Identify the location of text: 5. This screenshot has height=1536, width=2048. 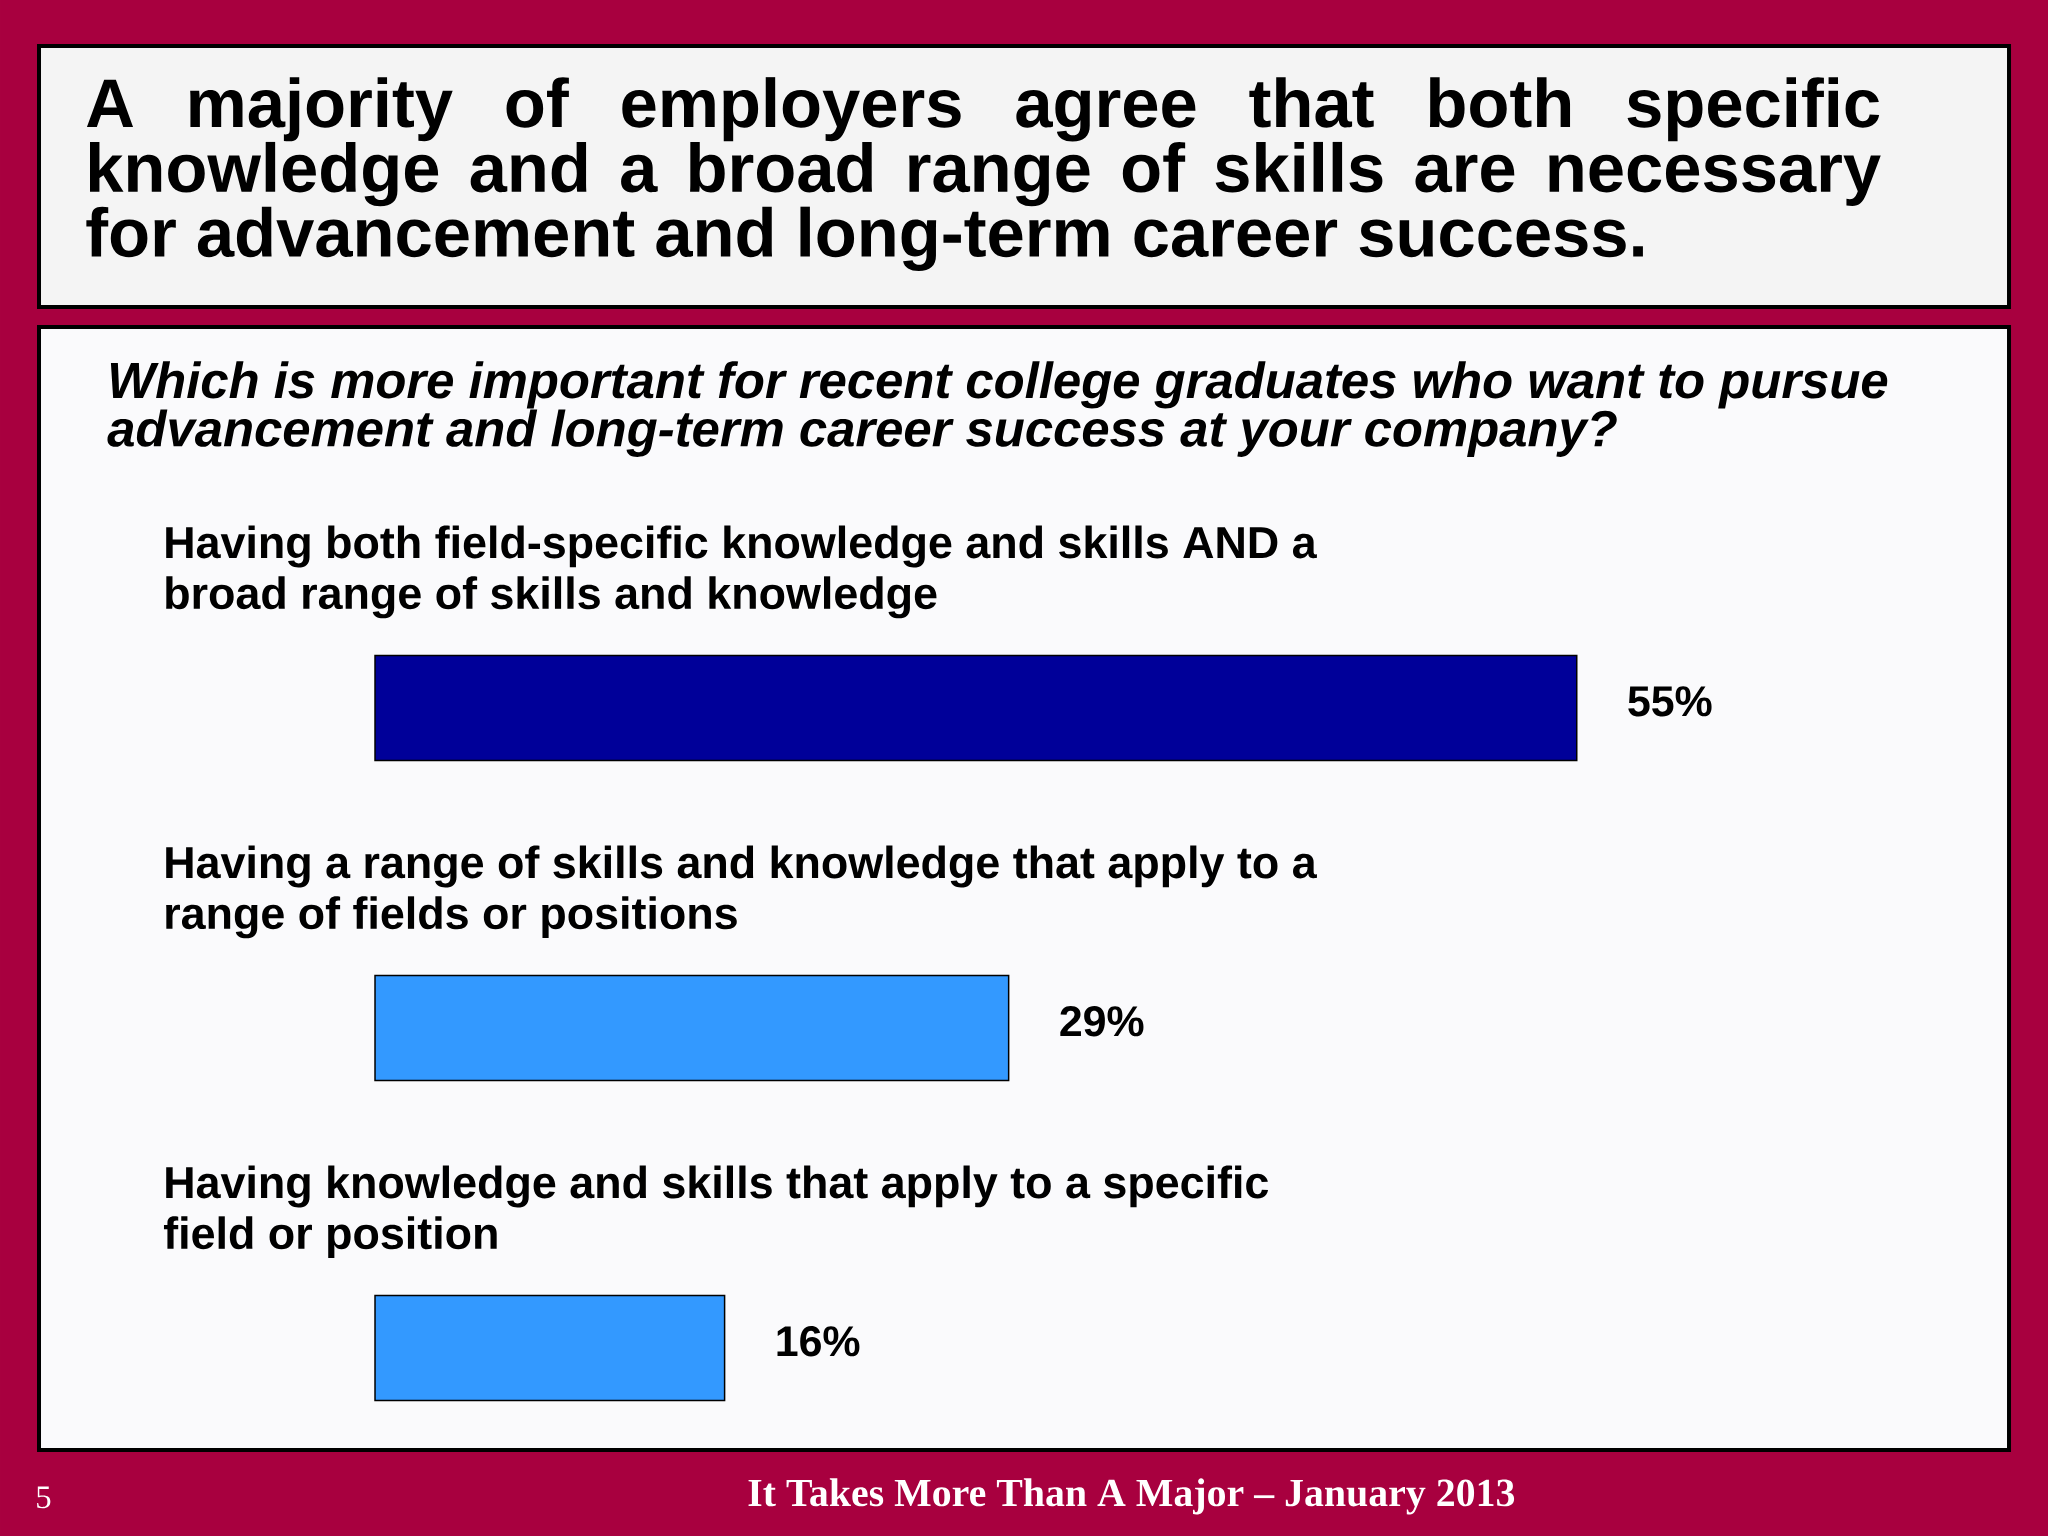
(44, 1497).